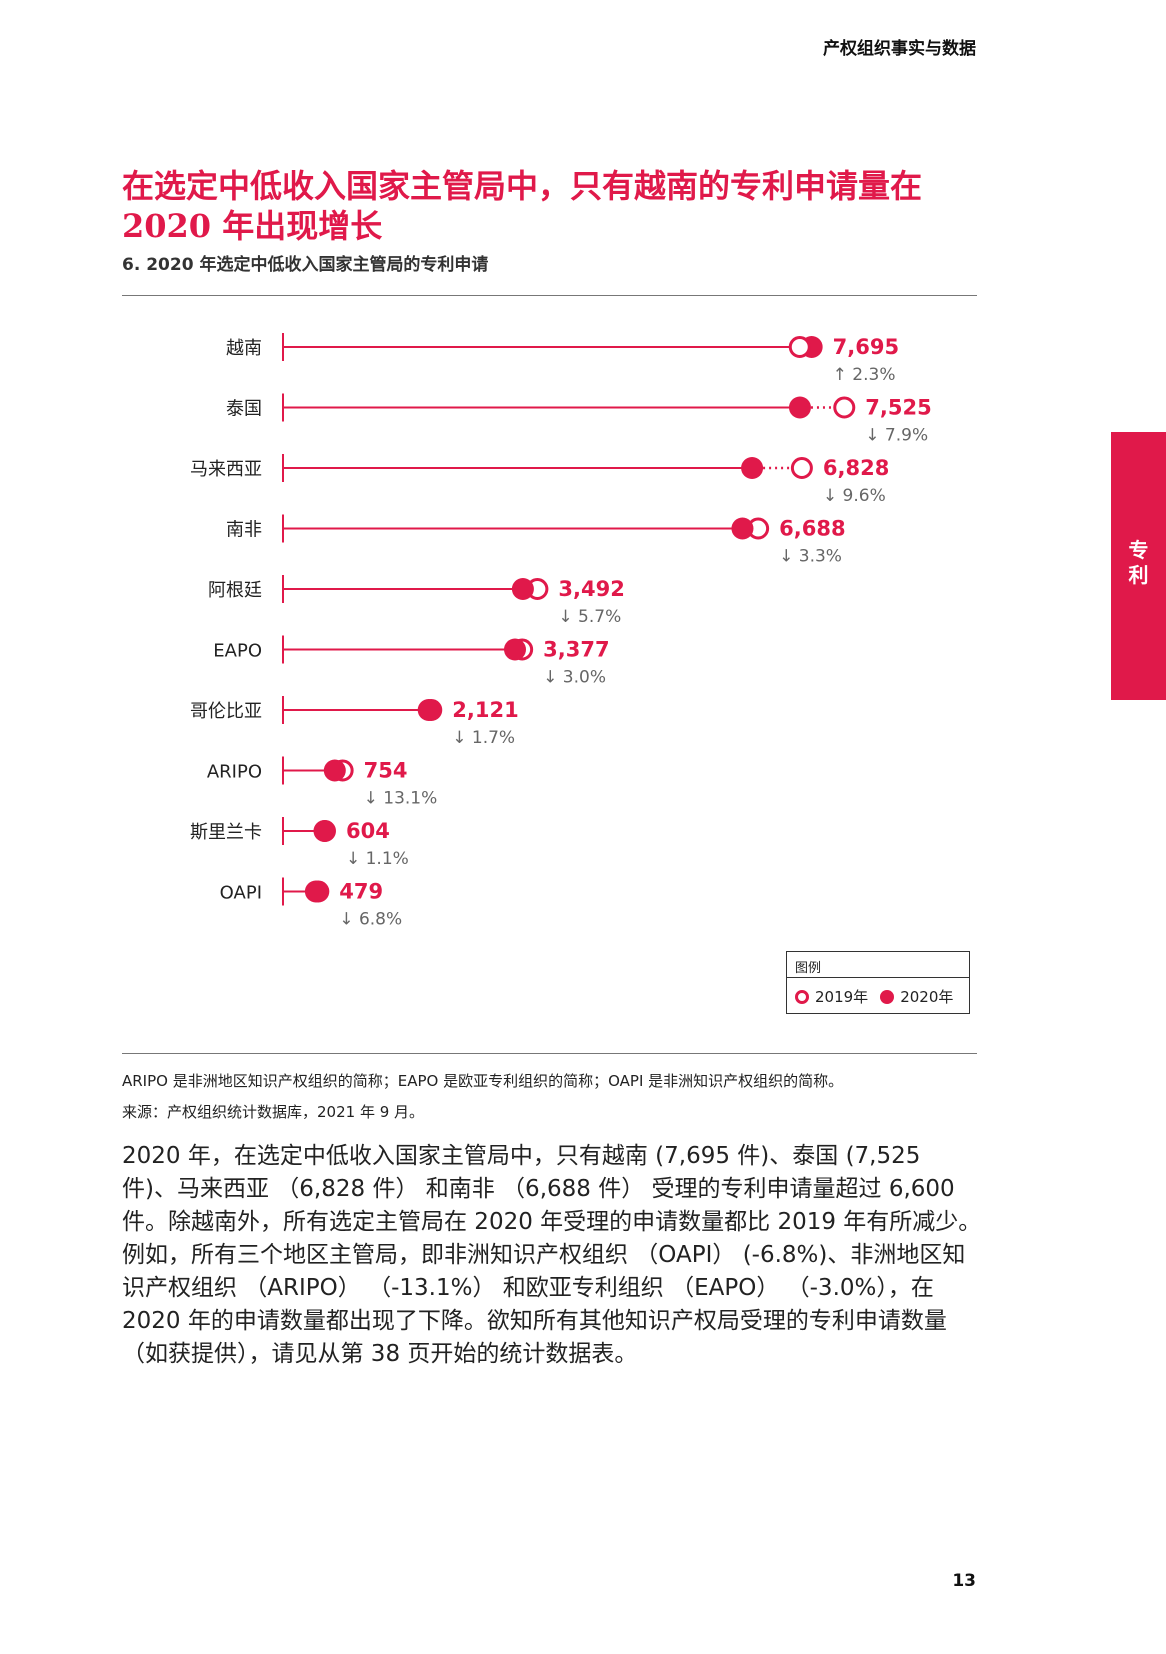 The height and width of the screenshot is (1654, 1166). What do you see at coordinates (226, 711) in the screenshot?
I see `category-label: 哥伦比亚` at bounding box center [226, 711].